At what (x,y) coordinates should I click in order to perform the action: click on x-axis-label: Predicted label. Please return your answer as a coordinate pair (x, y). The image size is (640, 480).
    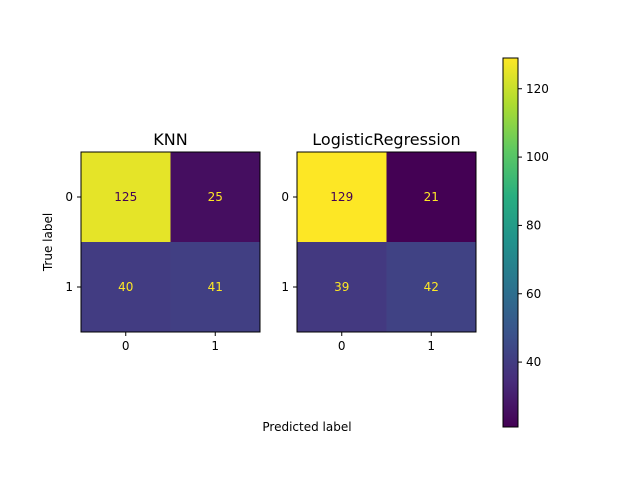
    Looking at the image, I should click on (306, 427).